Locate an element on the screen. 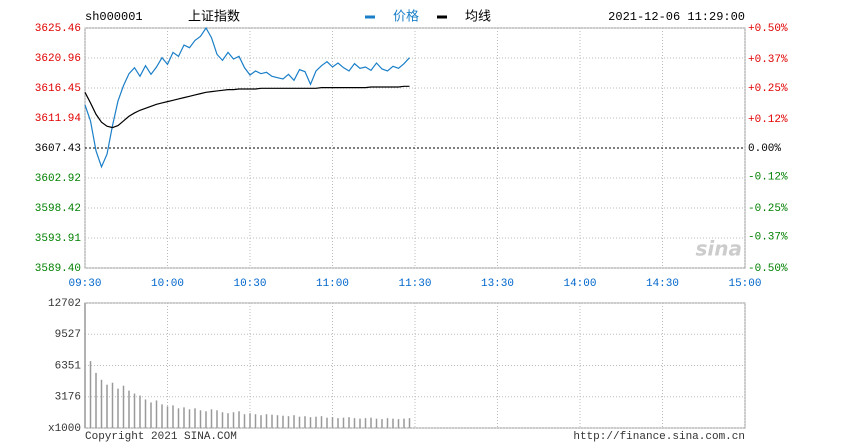 The height and width of the screenshot is (444, 850). y-tick-label: 3589.40 is located at coordinates (58, 269).